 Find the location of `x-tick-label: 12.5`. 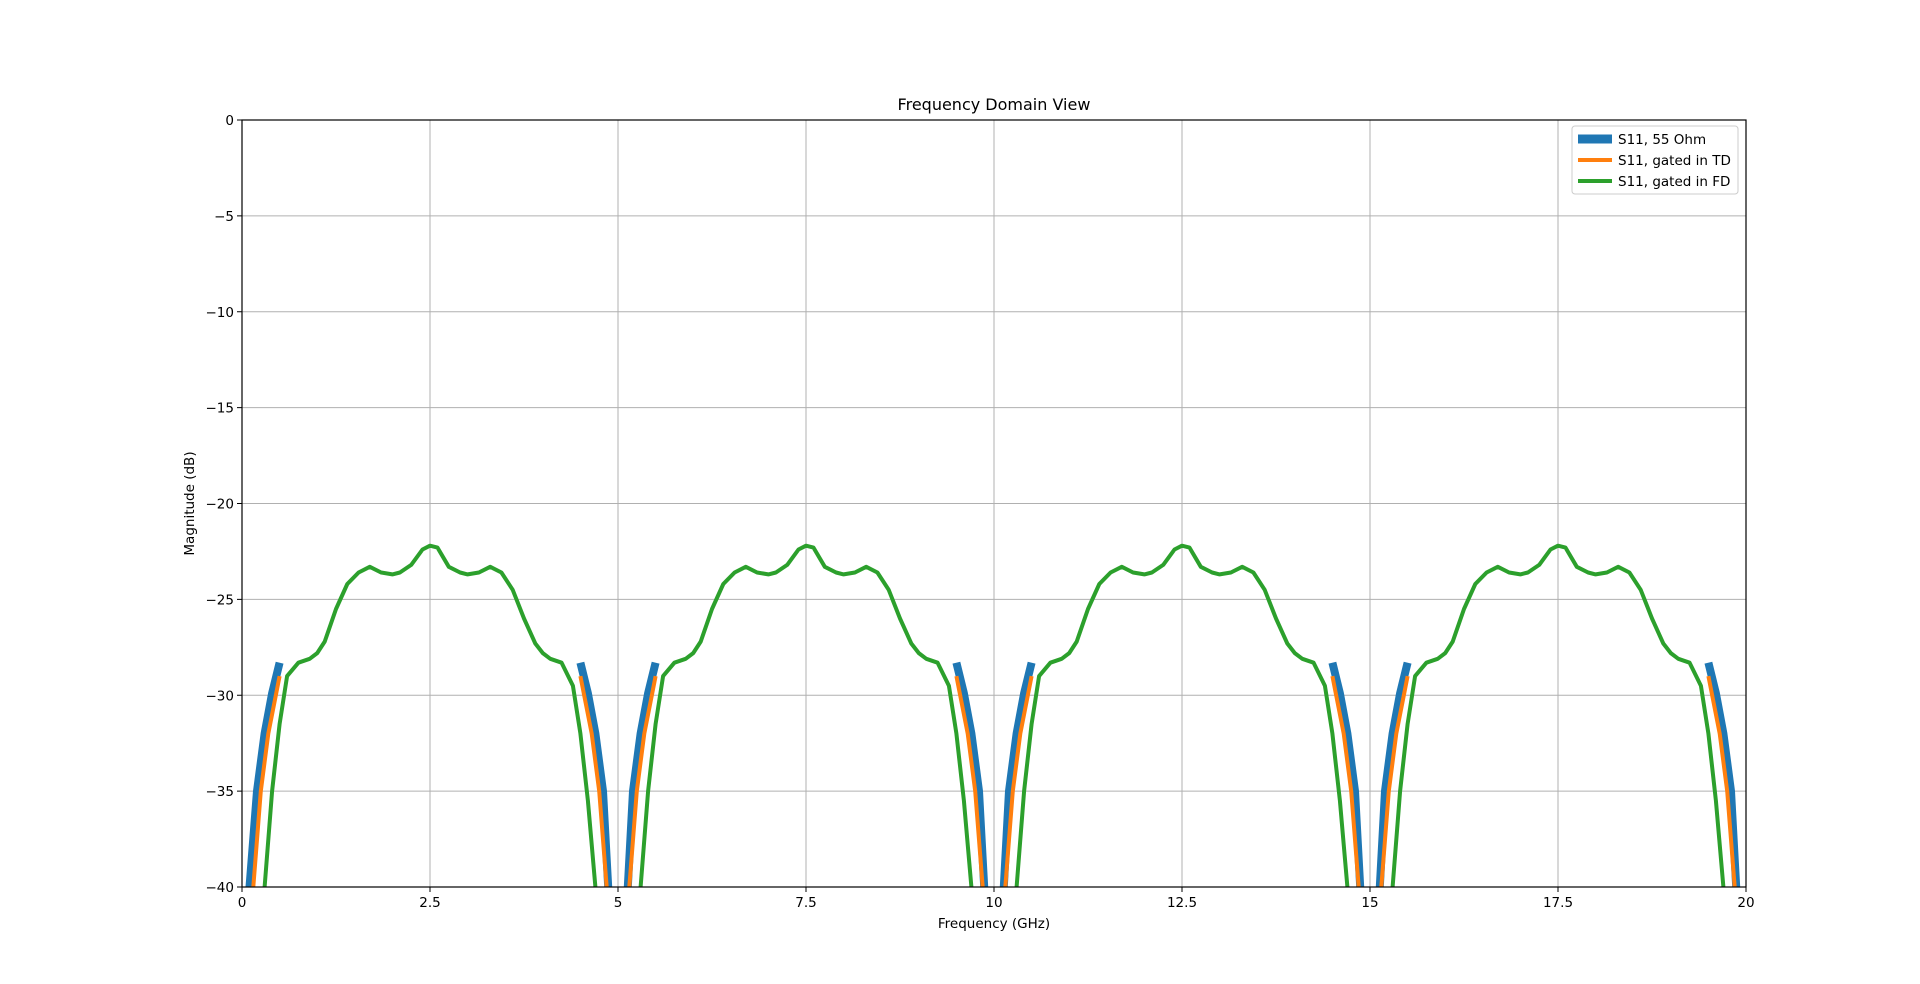

x-tick-label: 12.5 is located at coordinates (1182, 903).